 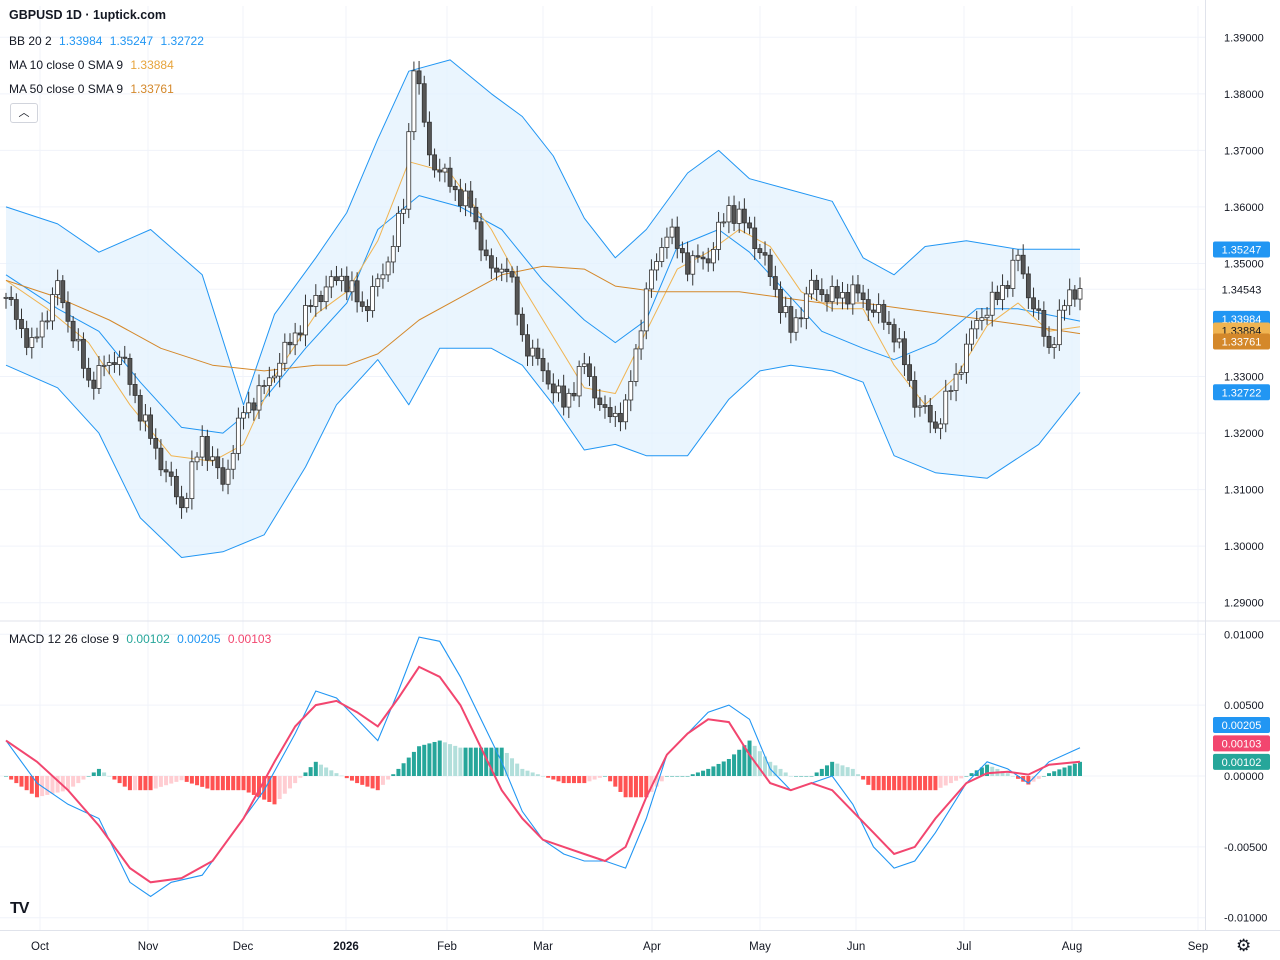 What do you see at coordinates (1241, 289) in the screenshot?
I see `last-price-tag-bg` at bounding box center [1241, 289].